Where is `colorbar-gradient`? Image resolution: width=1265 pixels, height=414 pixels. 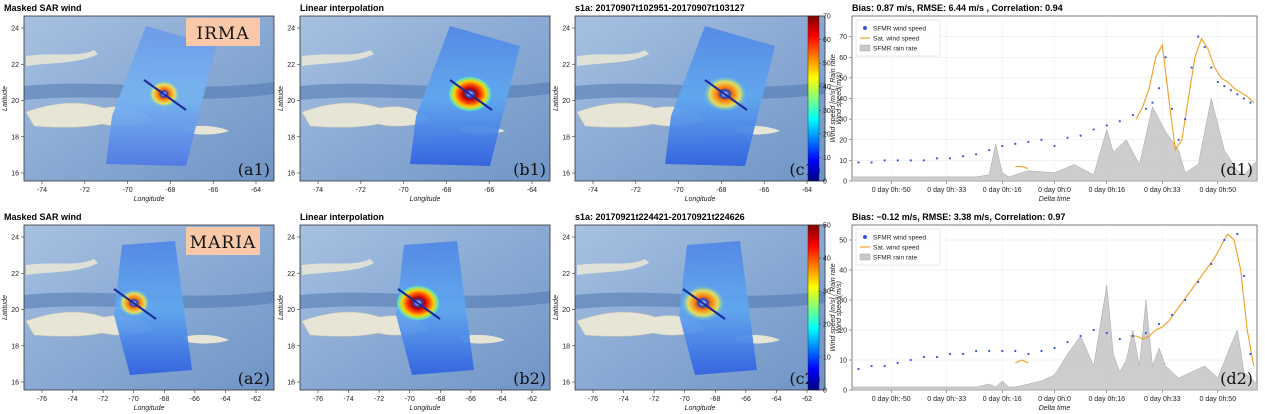
colorbar-gradient is located at coordinates (813, 307).